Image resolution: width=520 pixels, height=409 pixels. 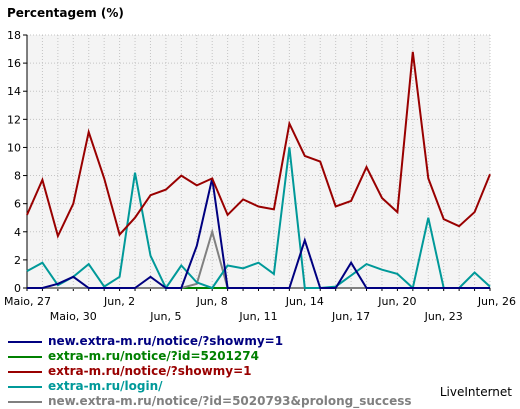 What do you see at coordinates (14, 35) in the screenshot?
I see `y-tick-label: 18` at bounding box center [14, 35].